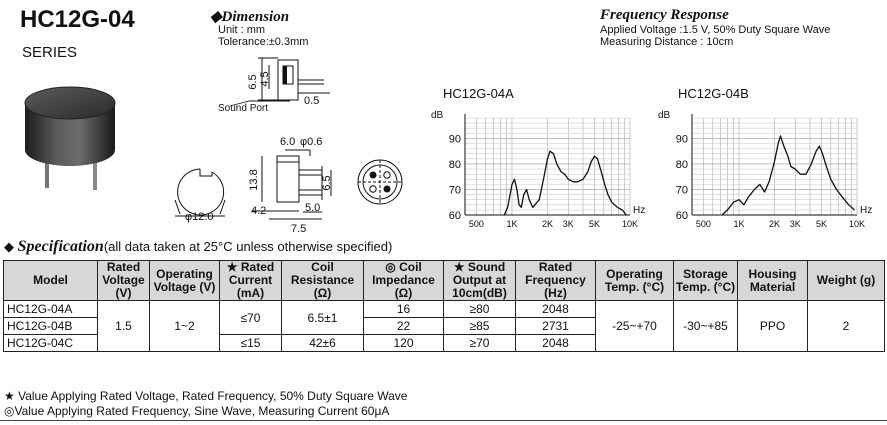 This screenshot has width=887, height=425. What do you see at coordinates (705, 326) in the screenshot?
I see `storage-temp-cell: -30~+85` at bounding box center [705, 326].